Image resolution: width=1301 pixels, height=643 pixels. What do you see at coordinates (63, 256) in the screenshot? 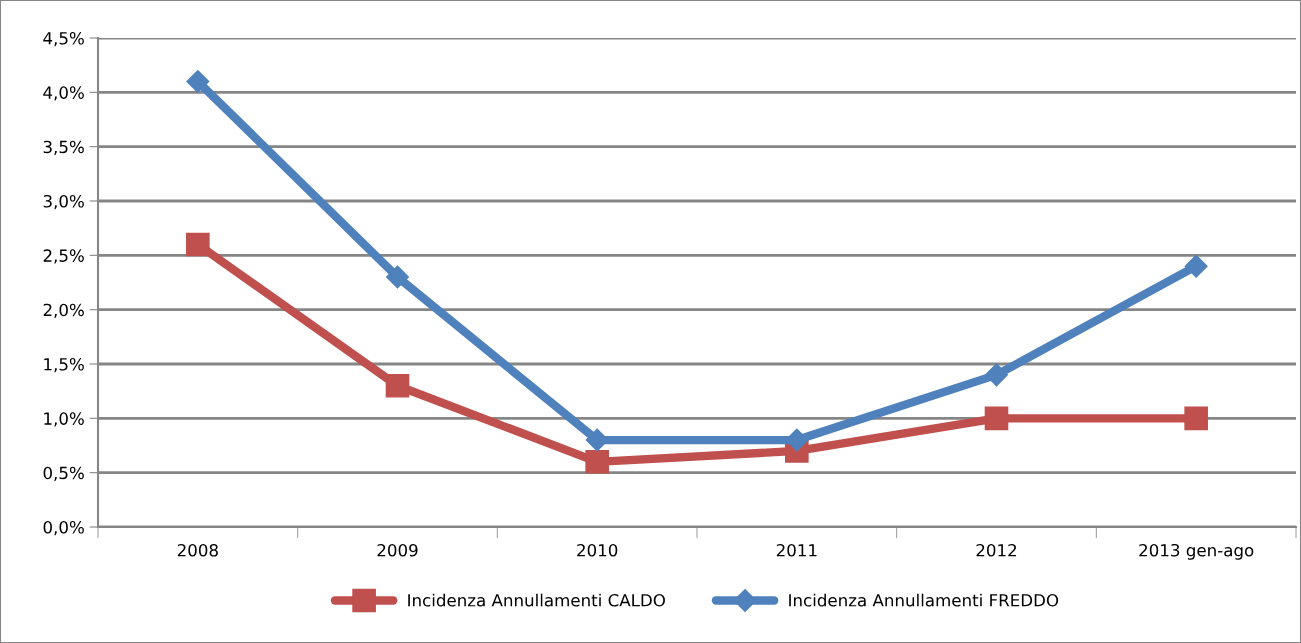
I see `y-tick-label: 2,5%` at bounding box center [63, 256].